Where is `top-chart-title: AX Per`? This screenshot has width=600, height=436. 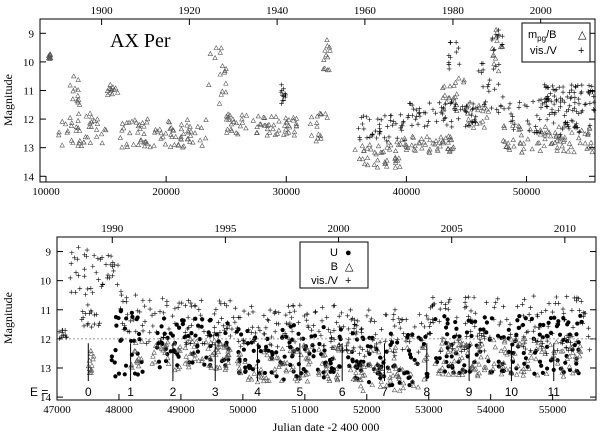 top-chart-title: AX Per is located at coordinates (140, 41).